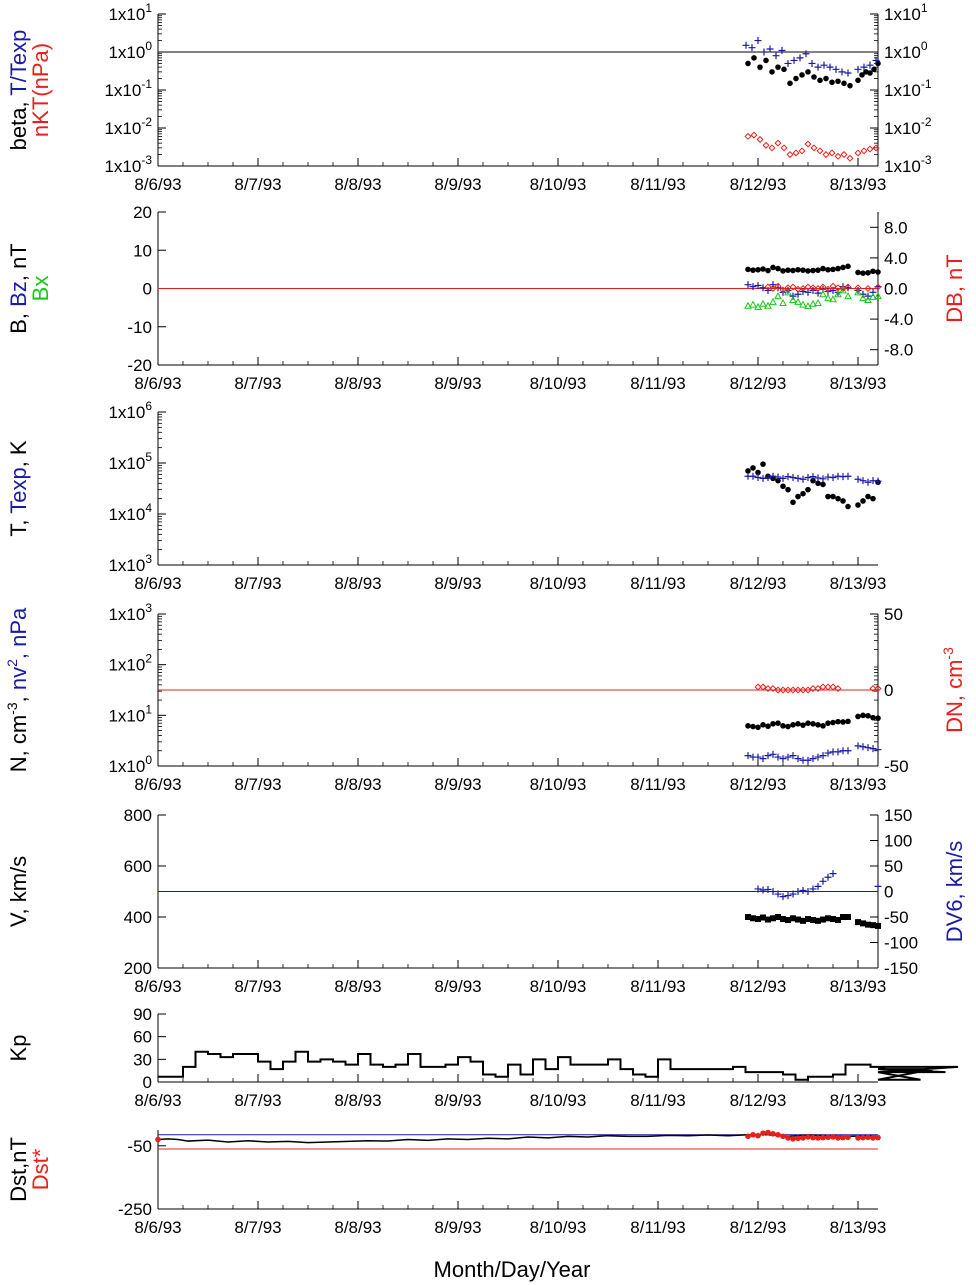 The height and width of the screenshot is (1285, 976). Describe the element at coordinates (130, 663) in the screenshot. I see `left-tick-label: 1x10²` at that location.